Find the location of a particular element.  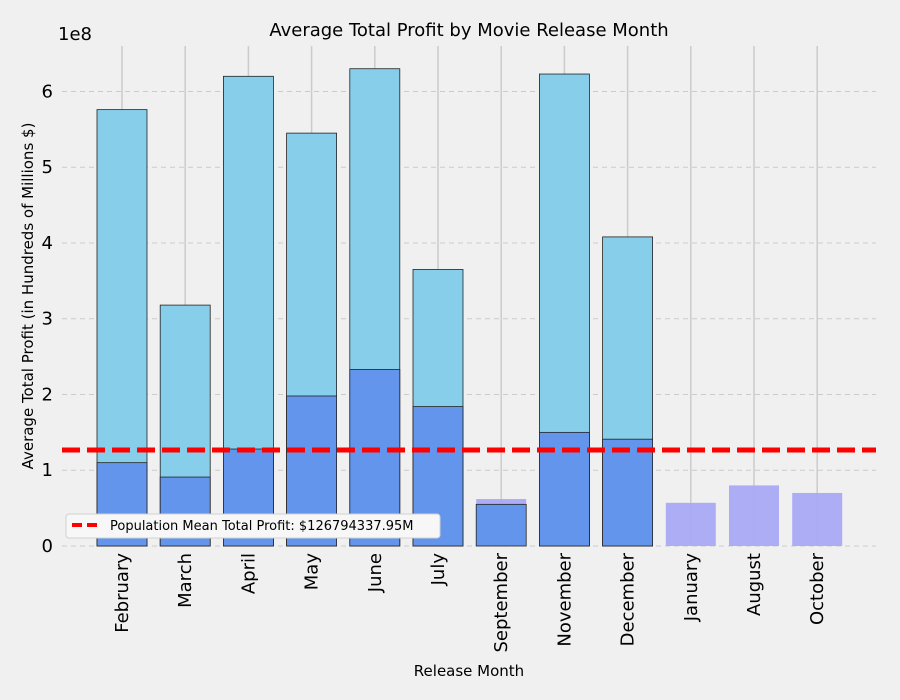

bar-overlay-december is located at coordinates (627, 492).